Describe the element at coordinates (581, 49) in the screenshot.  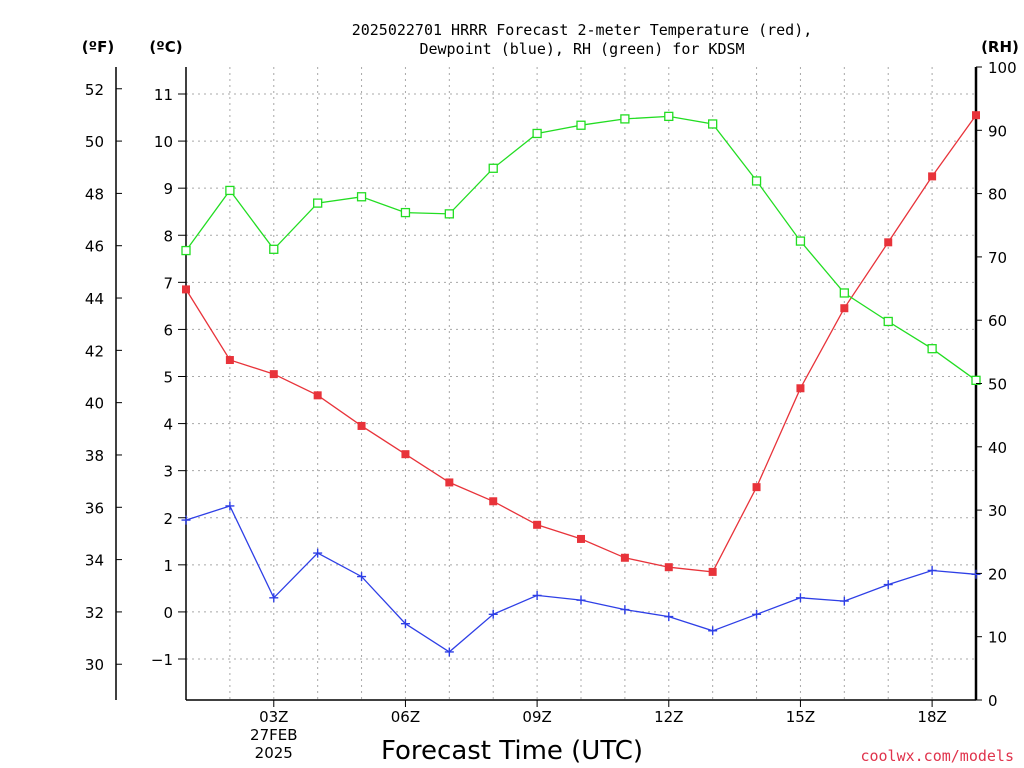
I see `chart-title-line2: Dewpoint (blue), RH (green) for KDSM` at that location.